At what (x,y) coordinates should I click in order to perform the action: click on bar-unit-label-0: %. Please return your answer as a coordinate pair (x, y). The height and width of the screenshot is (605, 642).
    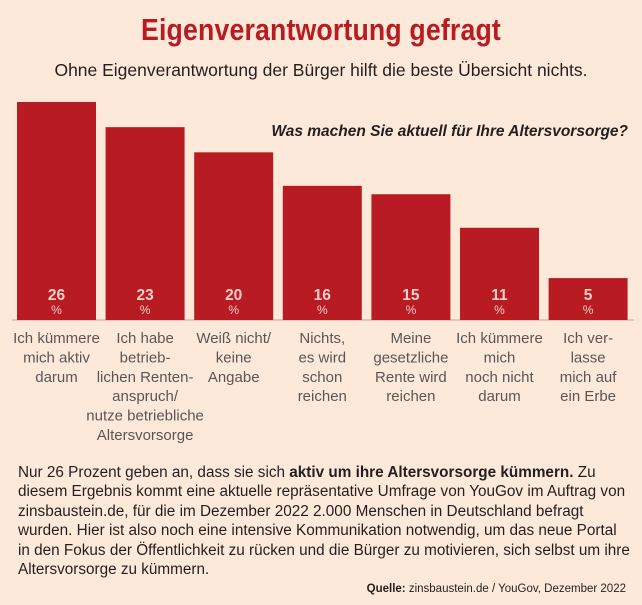
    Looking at the image, I should click on (56, 310).